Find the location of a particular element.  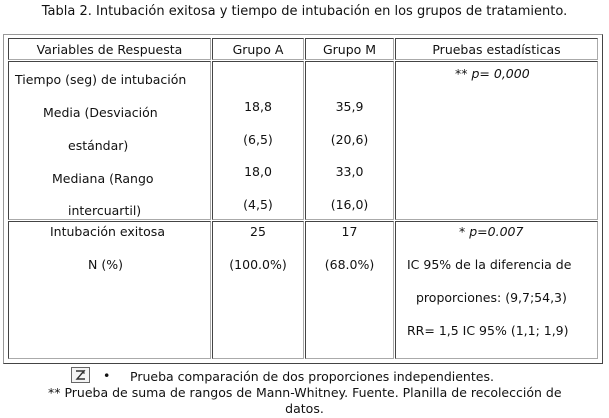

row1-variable-line: intercuartil) is located at coordinates (105, 210).